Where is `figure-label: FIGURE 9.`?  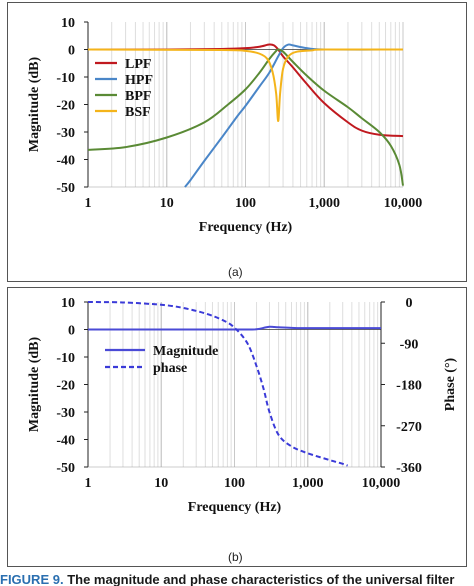 figure-label: FIGURE 9. is located at coordinates (32, 579).